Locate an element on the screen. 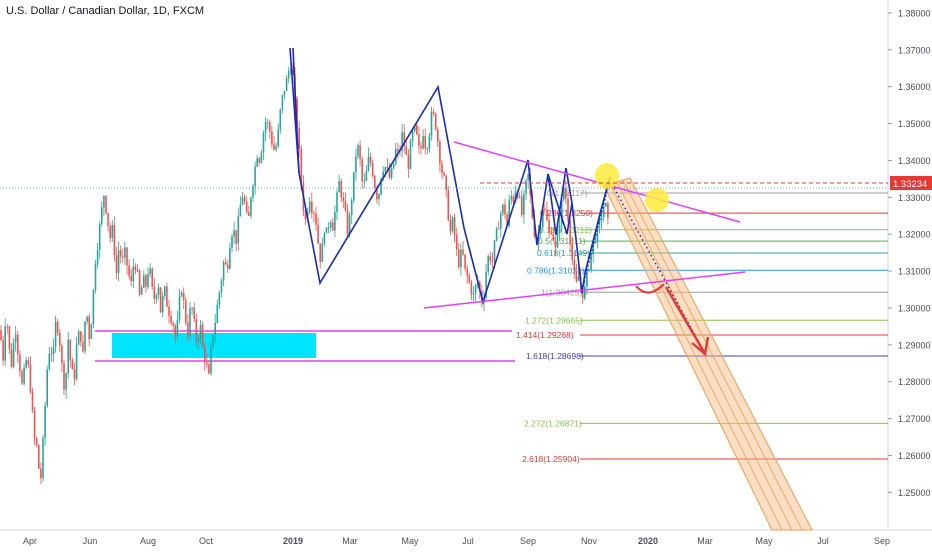 This screenshot has width=932, height=555. price-tick-label: 1.33000 is located at coordinates (914, 198).